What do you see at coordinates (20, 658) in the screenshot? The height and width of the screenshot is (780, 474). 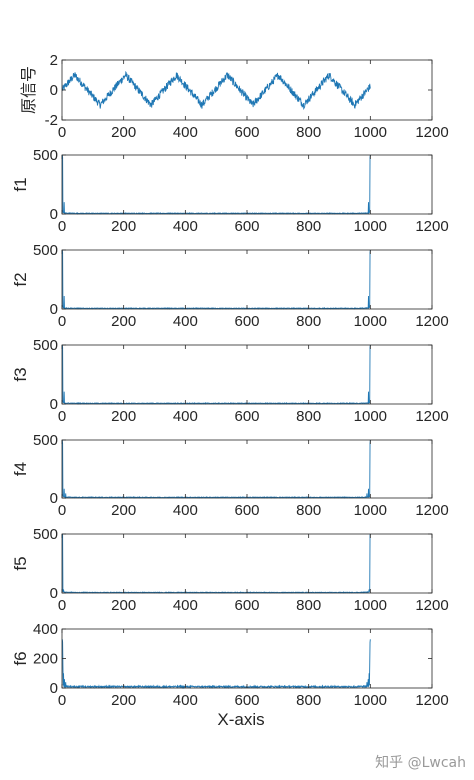 I see `y-axis-label: f6` at bounding box center [20, 658].